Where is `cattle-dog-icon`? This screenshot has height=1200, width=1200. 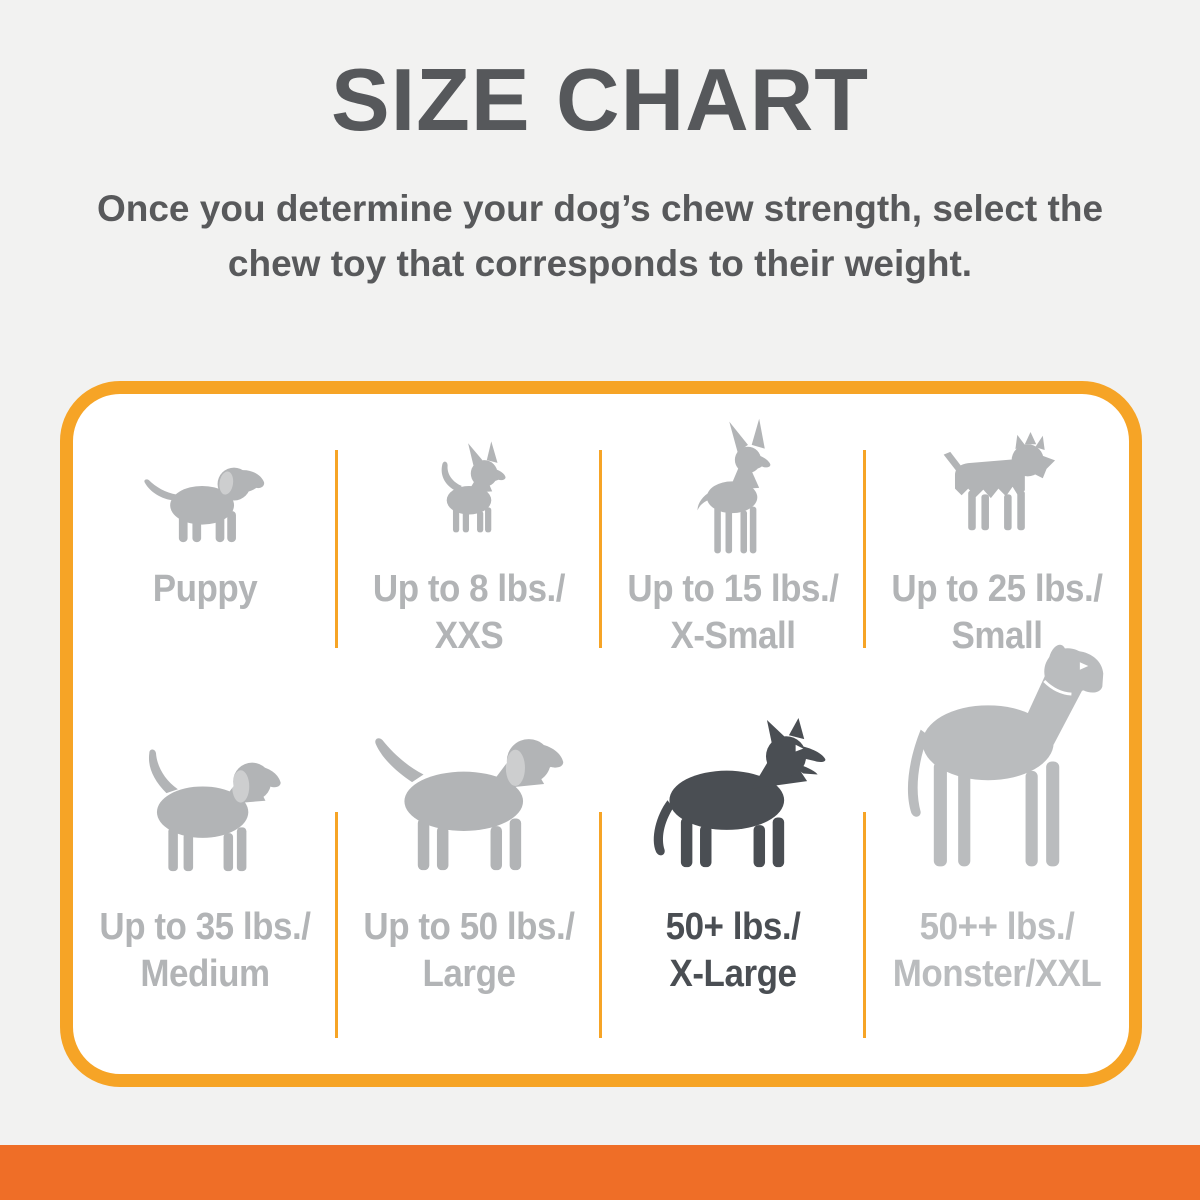
cattle-dog-icon is located at coordinates (739, 793).